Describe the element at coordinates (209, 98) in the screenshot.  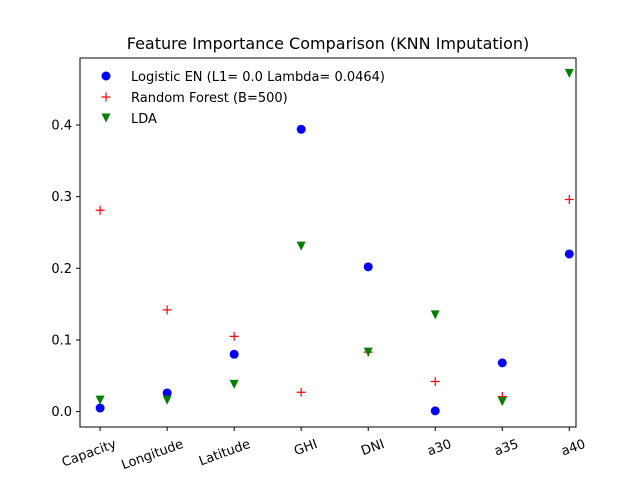
I see `legend-label: Random Forest (B=500)` at that location.